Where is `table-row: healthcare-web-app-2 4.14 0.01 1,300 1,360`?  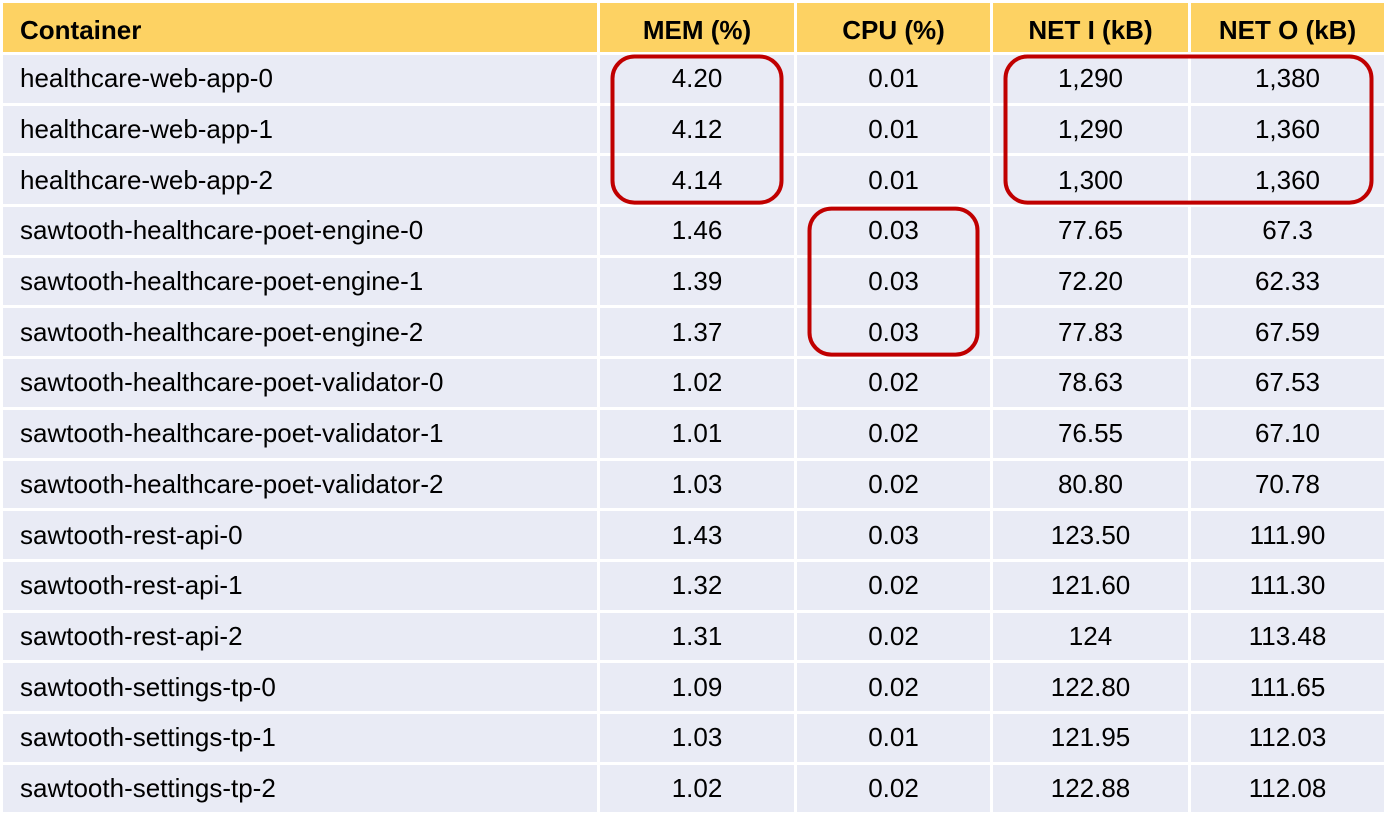 table-row: healthcare-web-app-2 4.14 0.01 1,300 1,360 is located at coordinates (693, 180).